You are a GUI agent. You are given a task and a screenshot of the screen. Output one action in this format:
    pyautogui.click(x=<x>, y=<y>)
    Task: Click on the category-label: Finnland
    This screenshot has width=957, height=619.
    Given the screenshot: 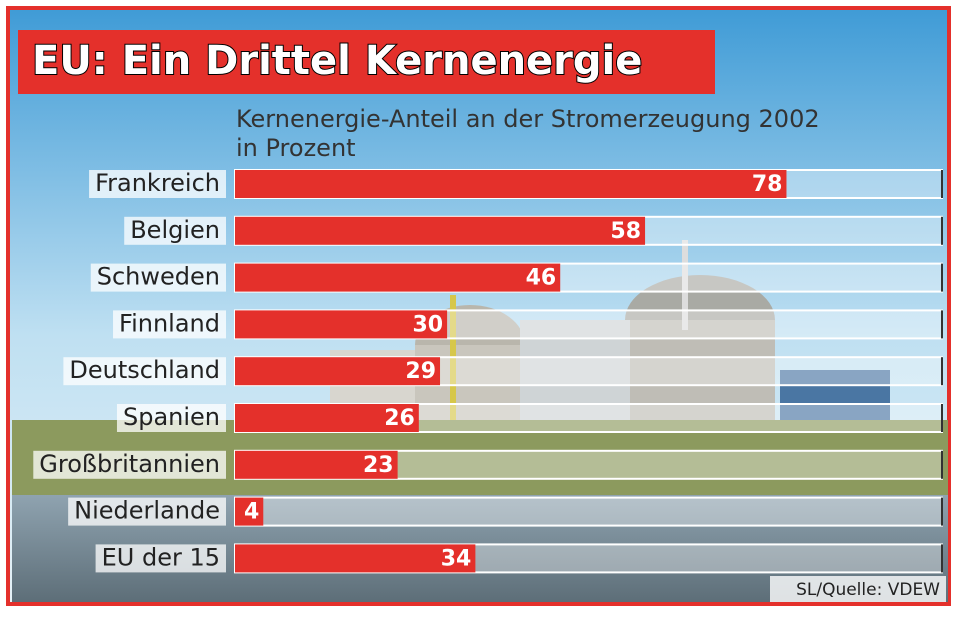 What is the action you would take?
    pyautogui.click(x=169, y=323)
    